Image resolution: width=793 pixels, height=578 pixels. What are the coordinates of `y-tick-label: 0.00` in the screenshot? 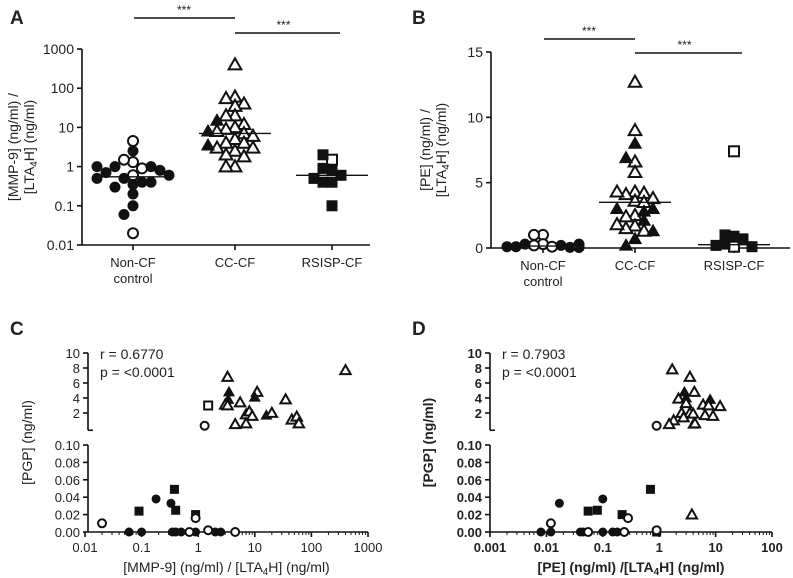 It's located at (67, 532).